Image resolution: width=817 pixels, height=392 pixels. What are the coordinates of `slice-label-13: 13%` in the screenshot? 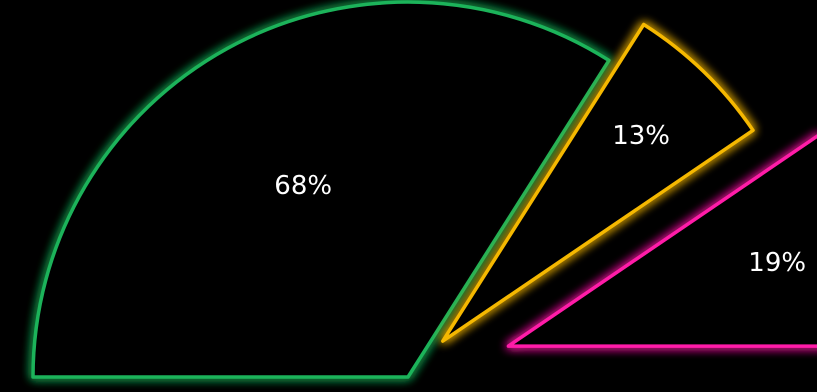 It's located at (641, 136).